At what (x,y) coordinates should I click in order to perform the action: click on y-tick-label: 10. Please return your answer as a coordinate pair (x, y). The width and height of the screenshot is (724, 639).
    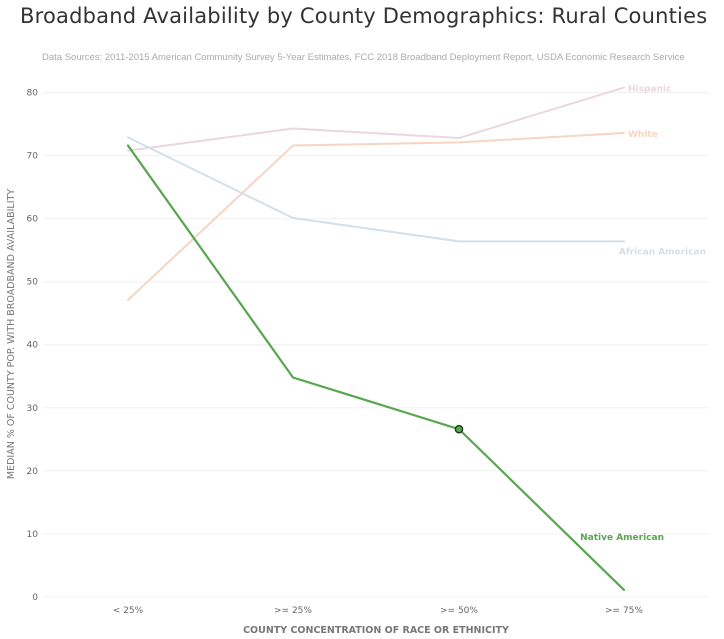
    Looking at the image, I should click on (33, 535).